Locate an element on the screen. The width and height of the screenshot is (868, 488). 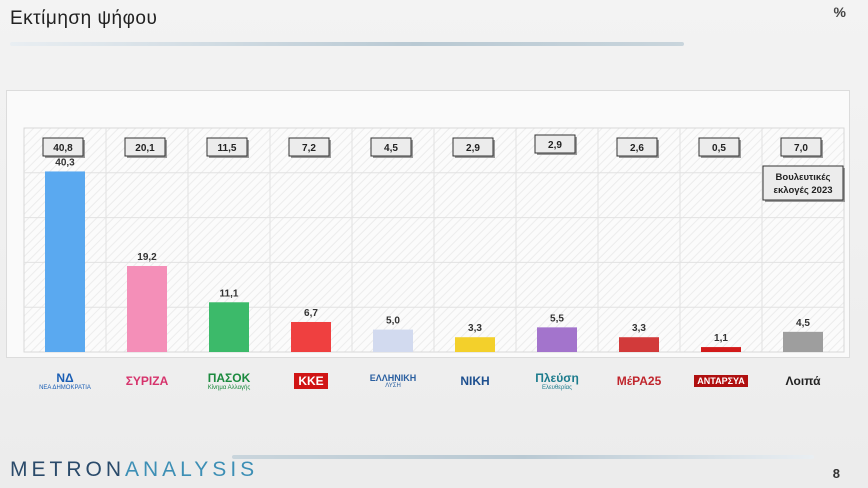
bar-value-label: 40,3 is located at coordinates (65, 162).